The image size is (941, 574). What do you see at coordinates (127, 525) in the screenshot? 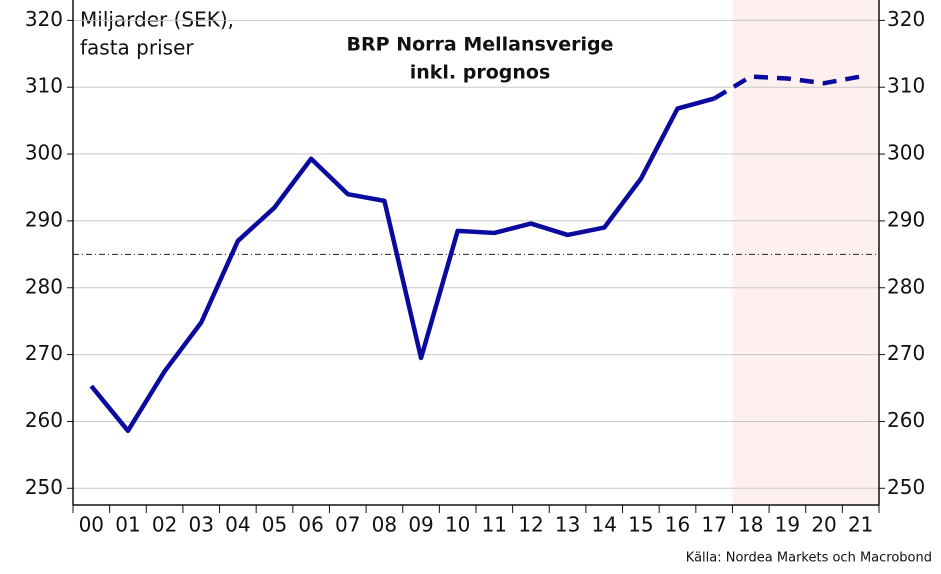
I see `x-tick-label: 01` at bounding box center [127, 525].